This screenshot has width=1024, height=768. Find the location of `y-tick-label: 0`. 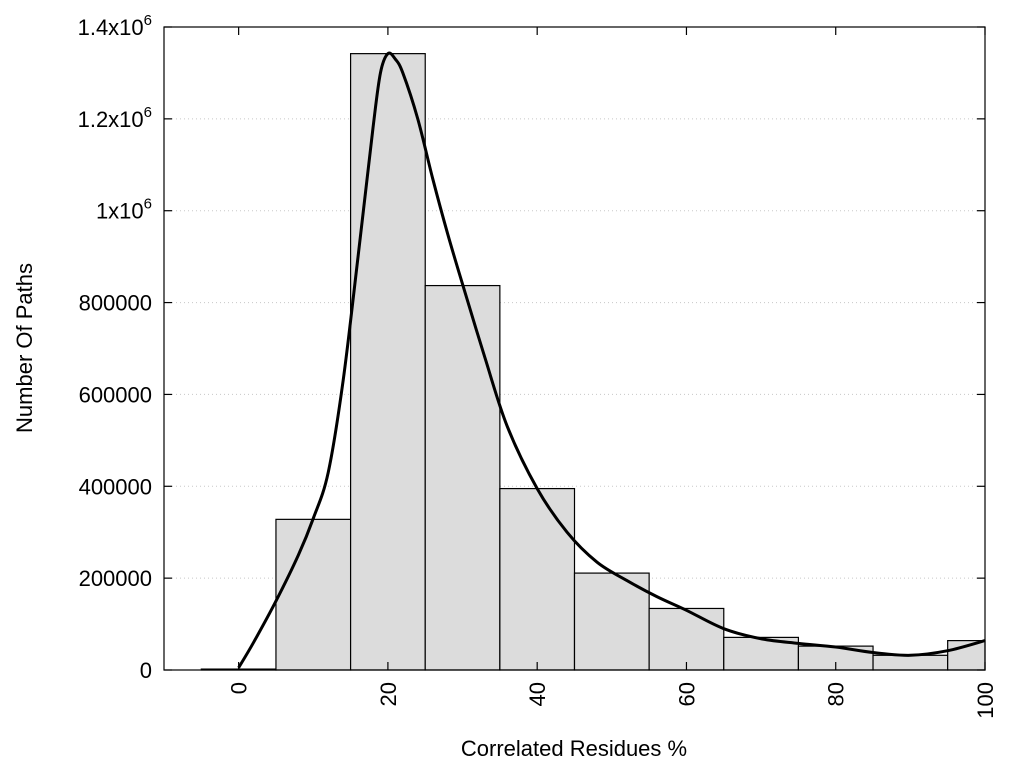

y-tick-label: 0 is located at coordinates (146, 670).